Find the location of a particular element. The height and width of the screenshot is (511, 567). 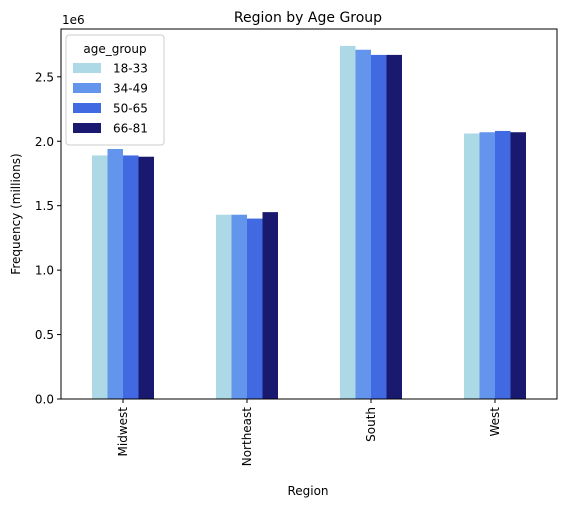

x-axis-label: Region is located at coordinates (307, 491).